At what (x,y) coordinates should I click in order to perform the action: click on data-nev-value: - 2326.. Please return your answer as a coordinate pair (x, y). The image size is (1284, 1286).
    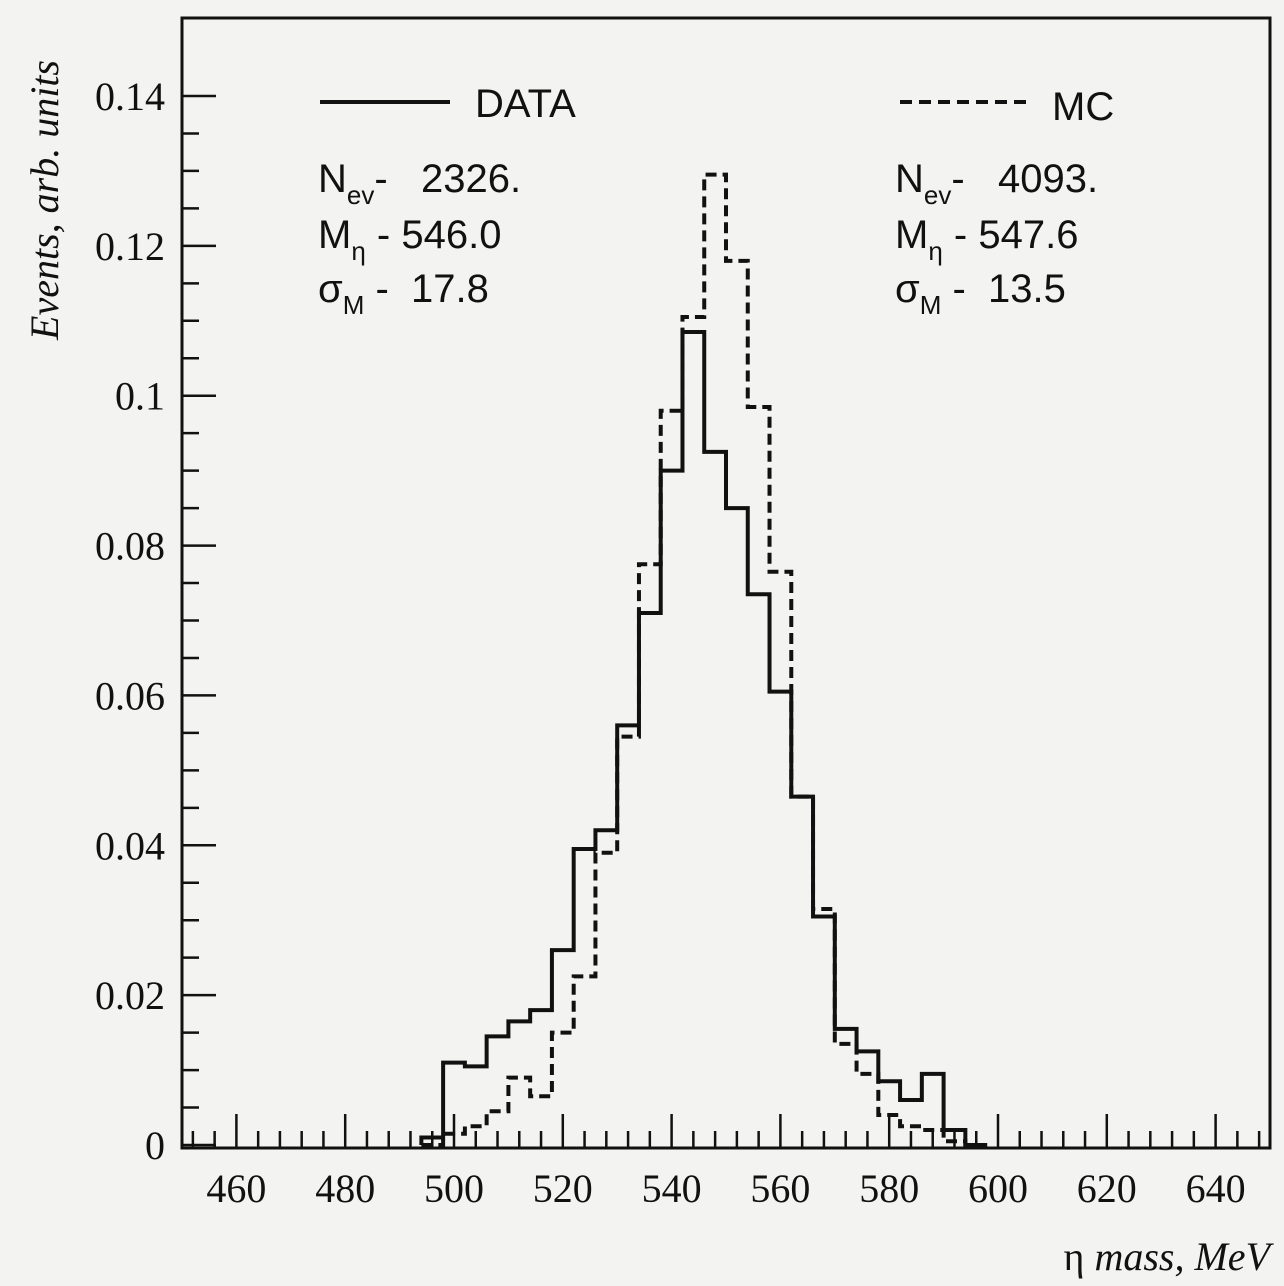
    Looking at the image, I should click on (447, 179).